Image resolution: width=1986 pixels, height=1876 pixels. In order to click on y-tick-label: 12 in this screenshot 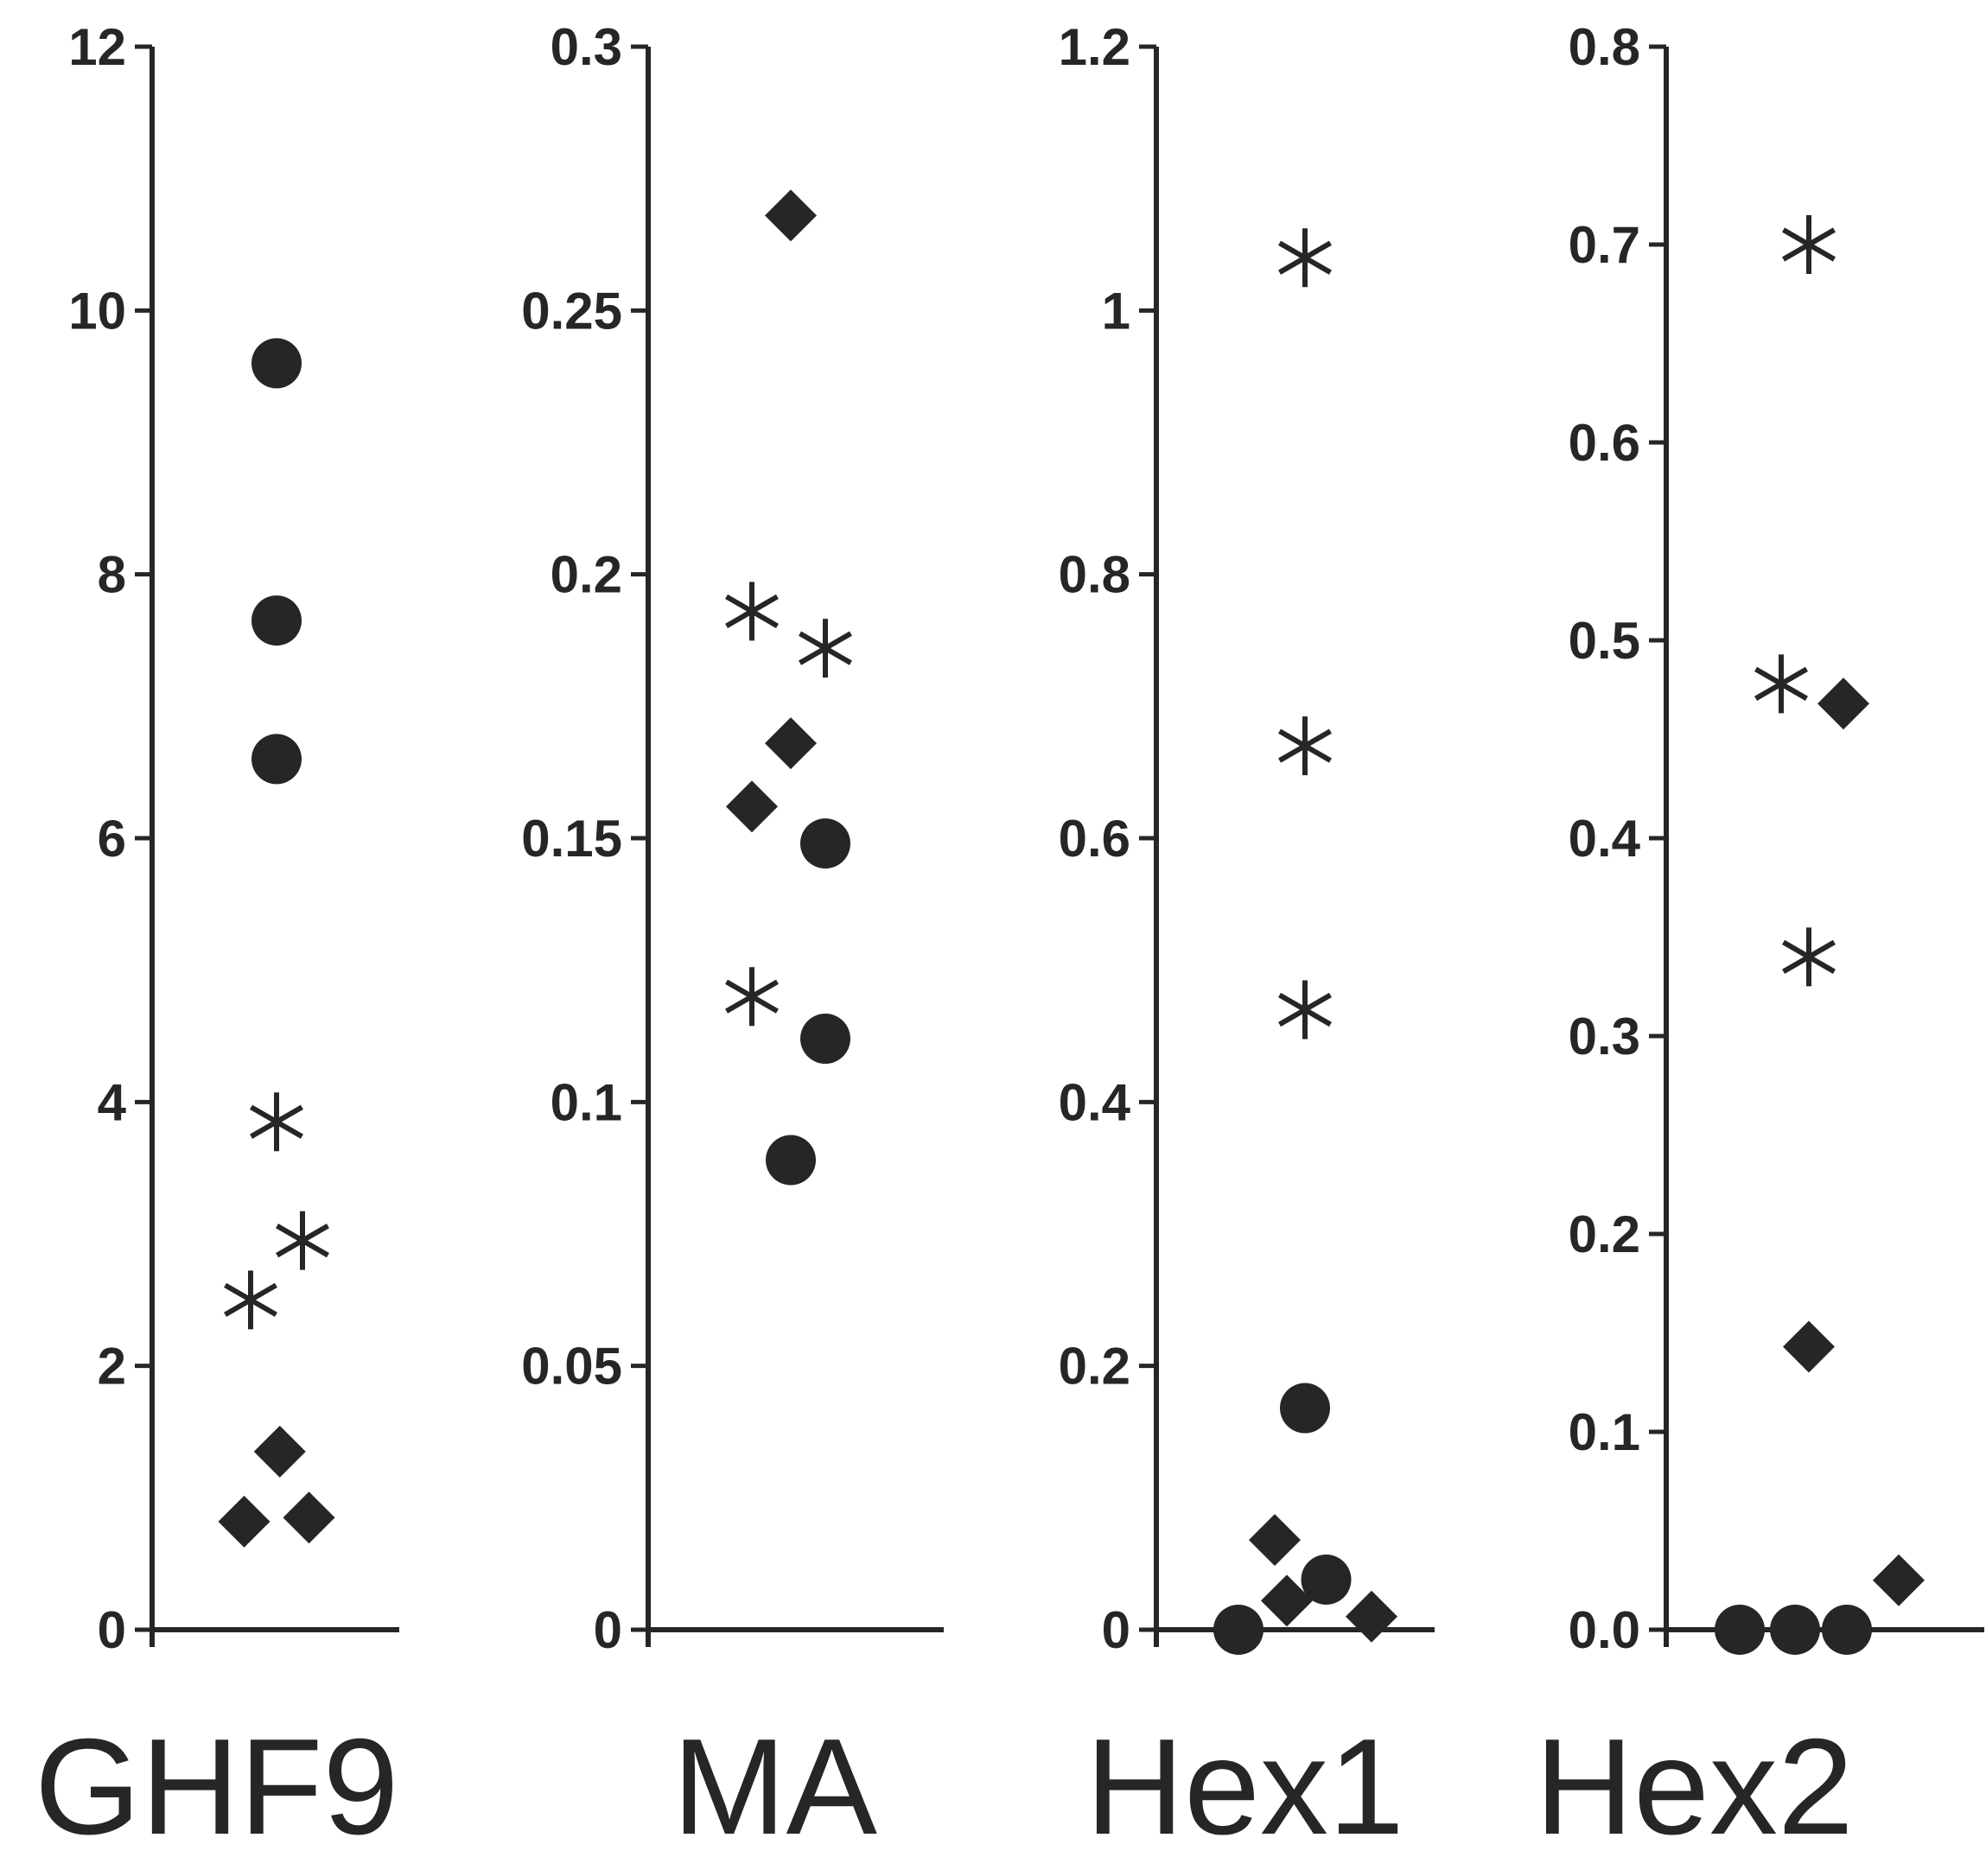, I will do `click(97, 47)`.